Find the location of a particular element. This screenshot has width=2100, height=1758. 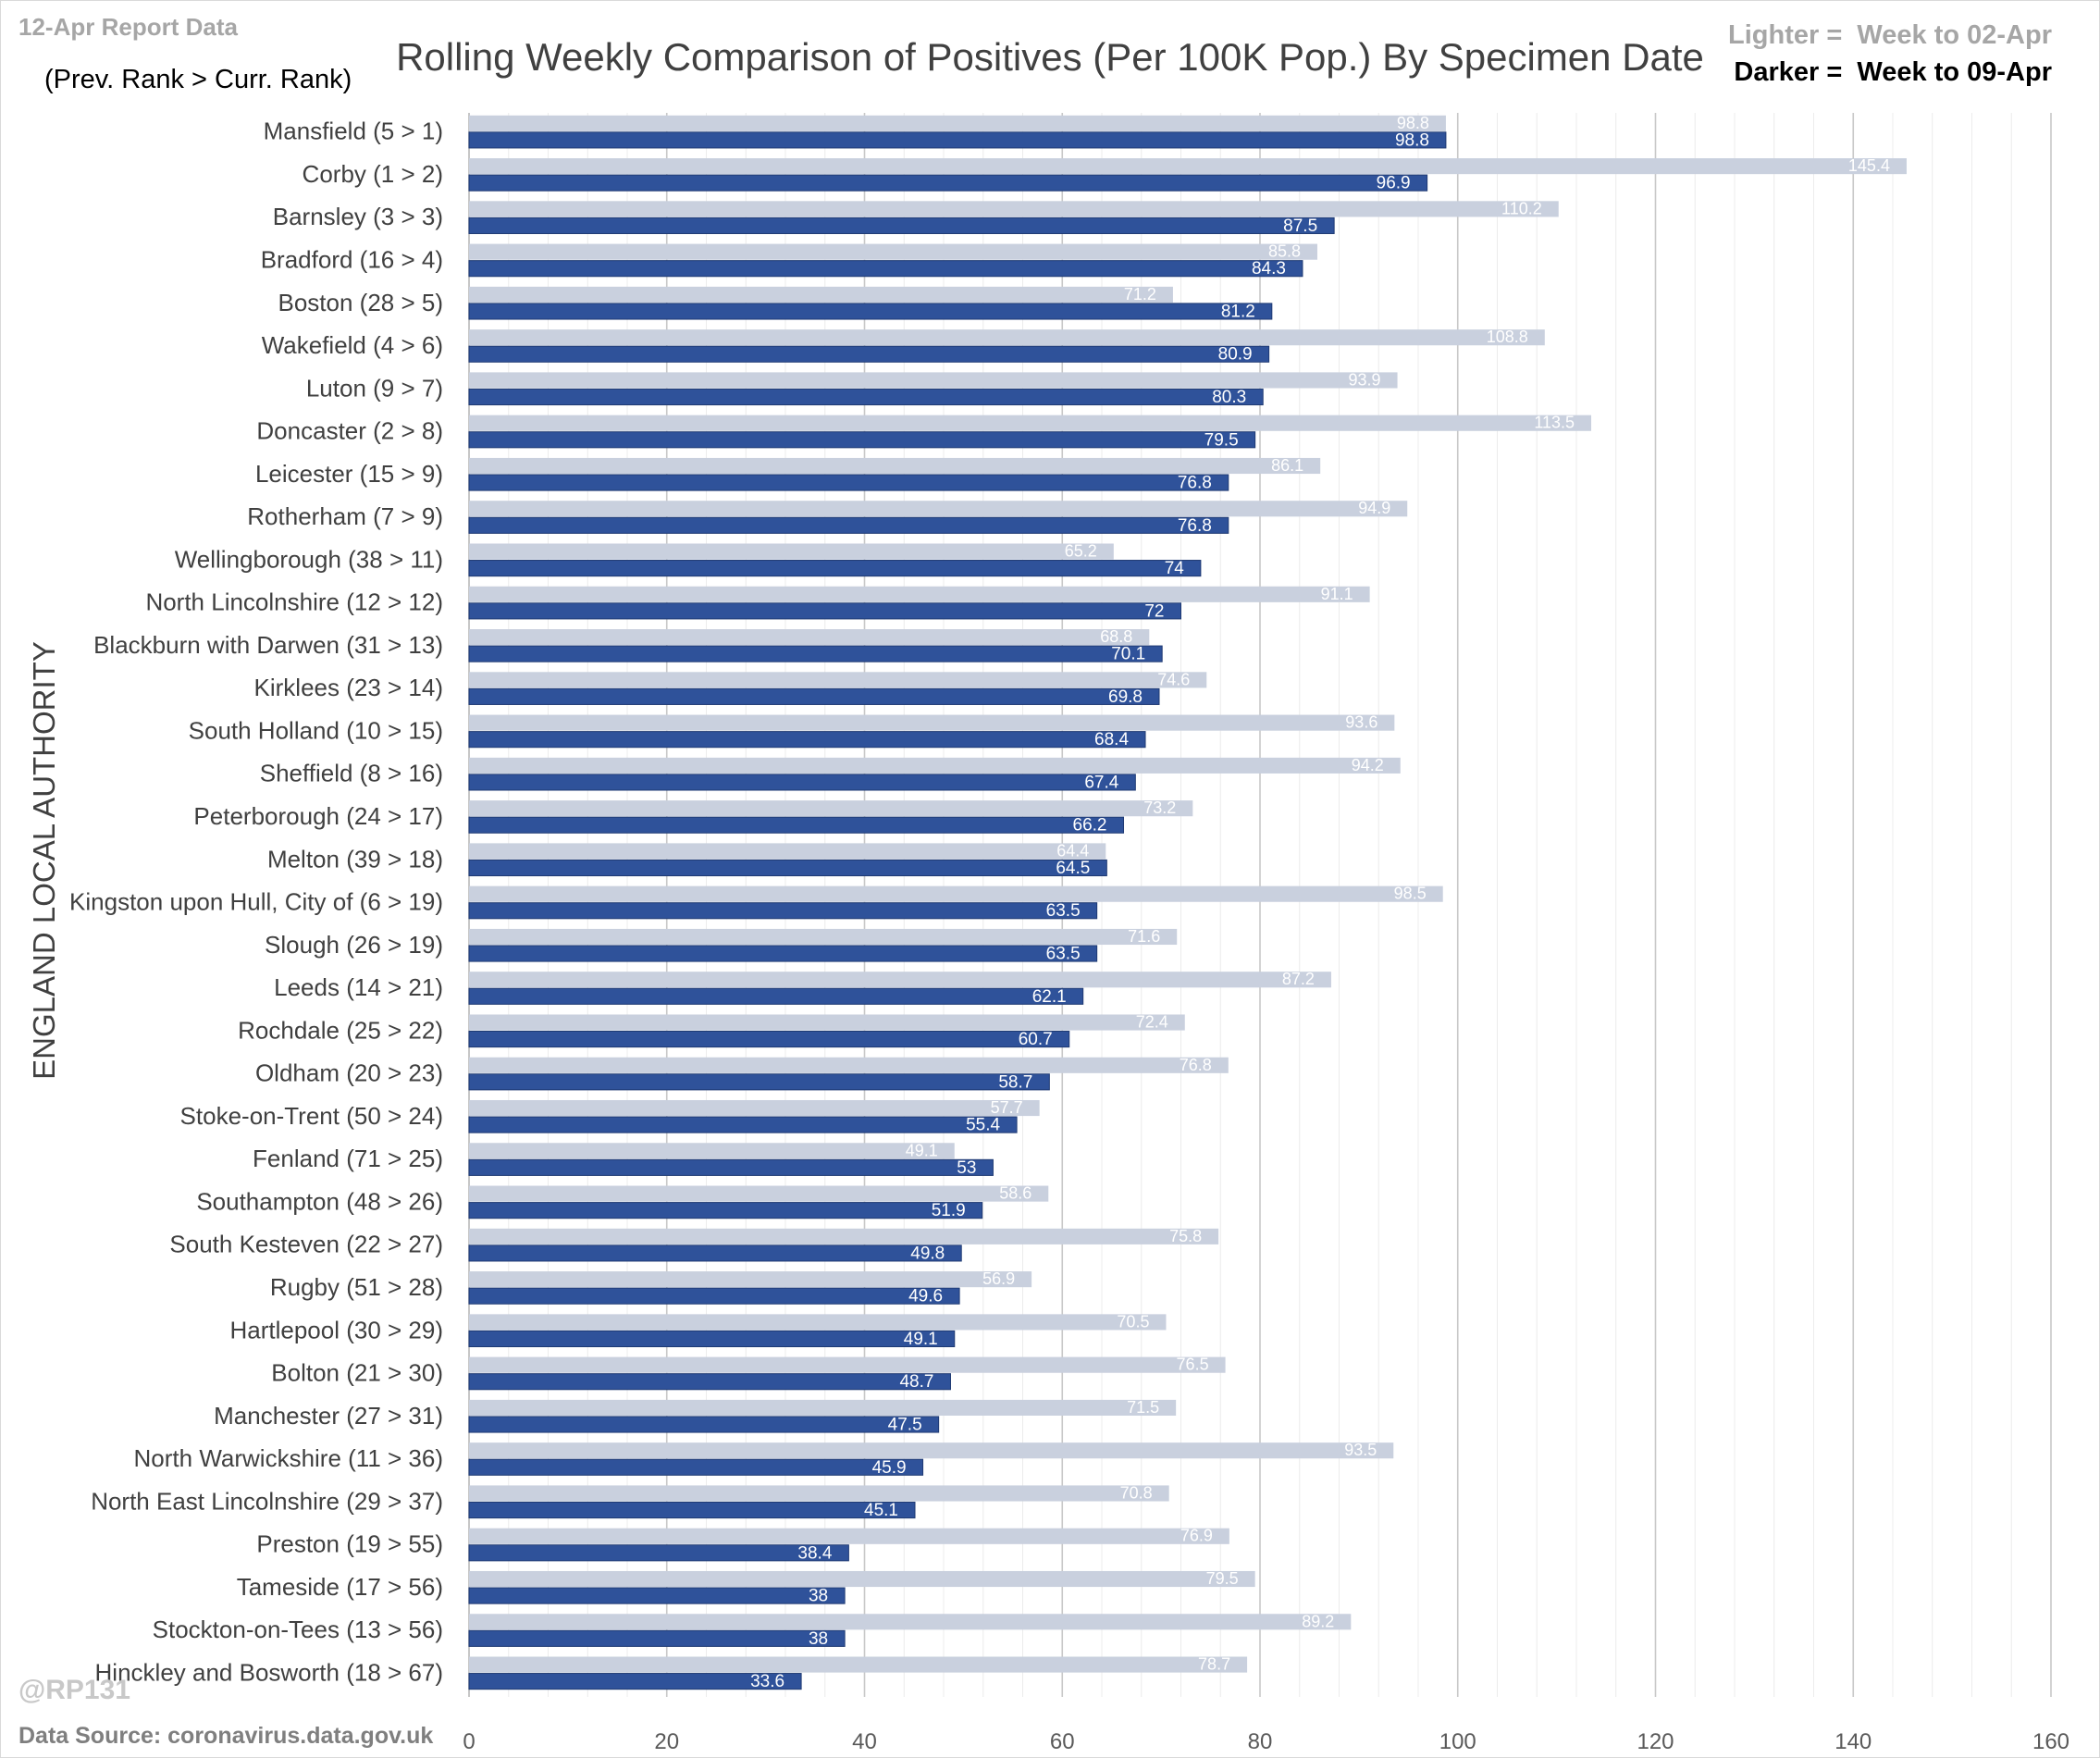

category-label: Boston (28 > 5) is located at coordinates (361, 302).